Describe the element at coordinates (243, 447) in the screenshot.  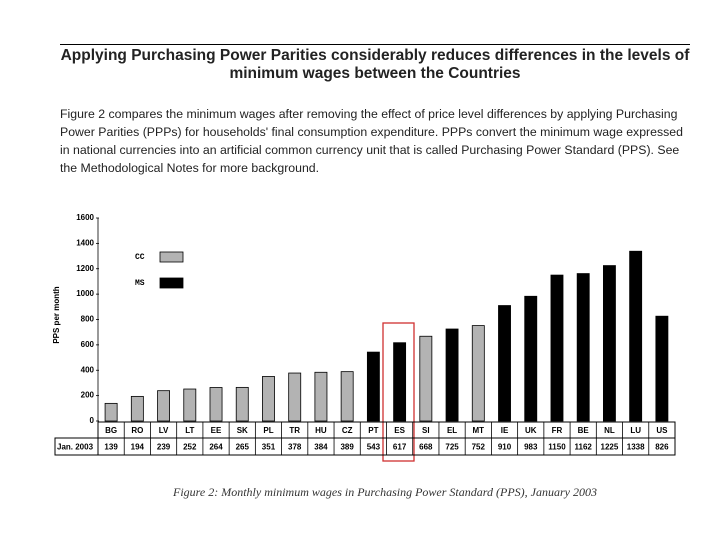
I see `value-label: 265` at that location.